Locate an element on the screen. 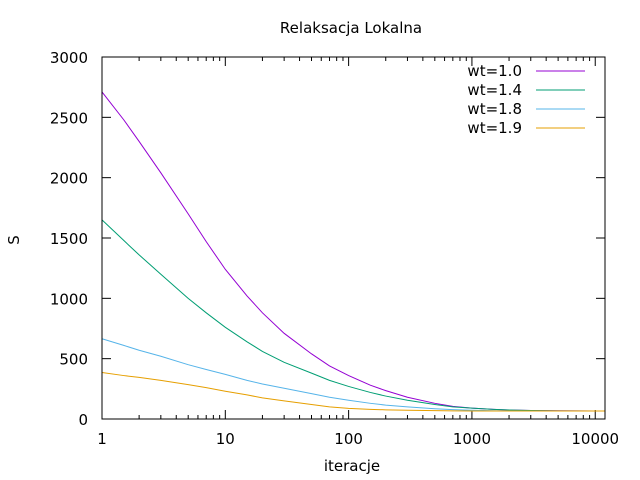 This screenshot has width=640, height=480. legend-label-2: wt=1.4 is located at coordinates (494, 90).